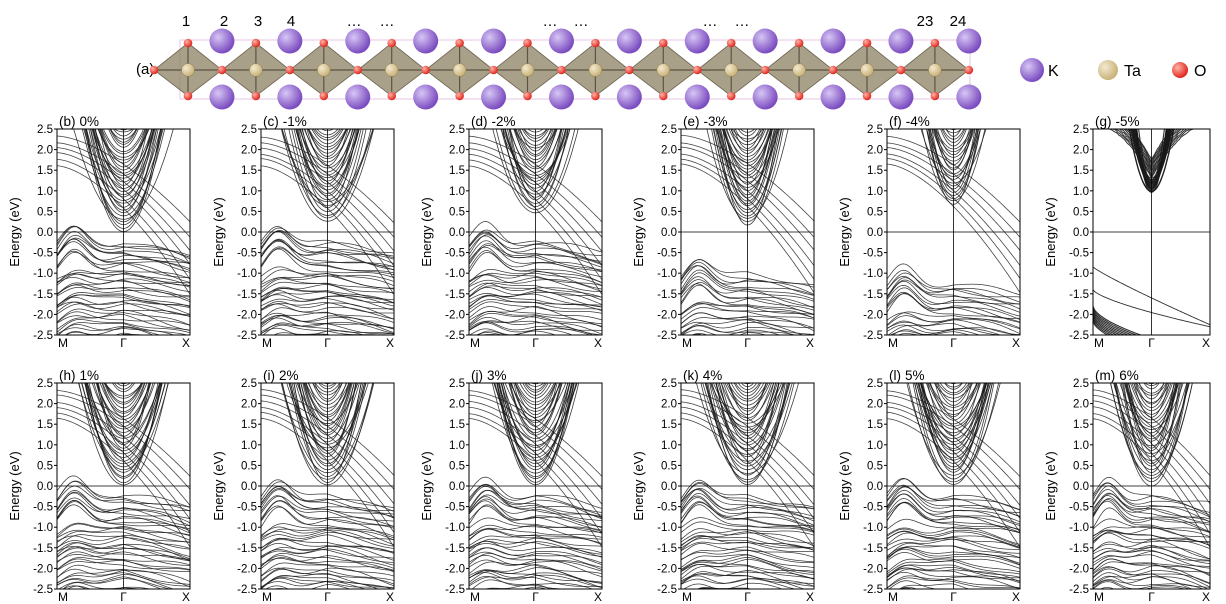 Image resolution: width=1226 pixels, height=604 pixels. Describe the element at coordinates (493, 121) in the screenshot. I see `panel-label: (d) -2%` at that location.